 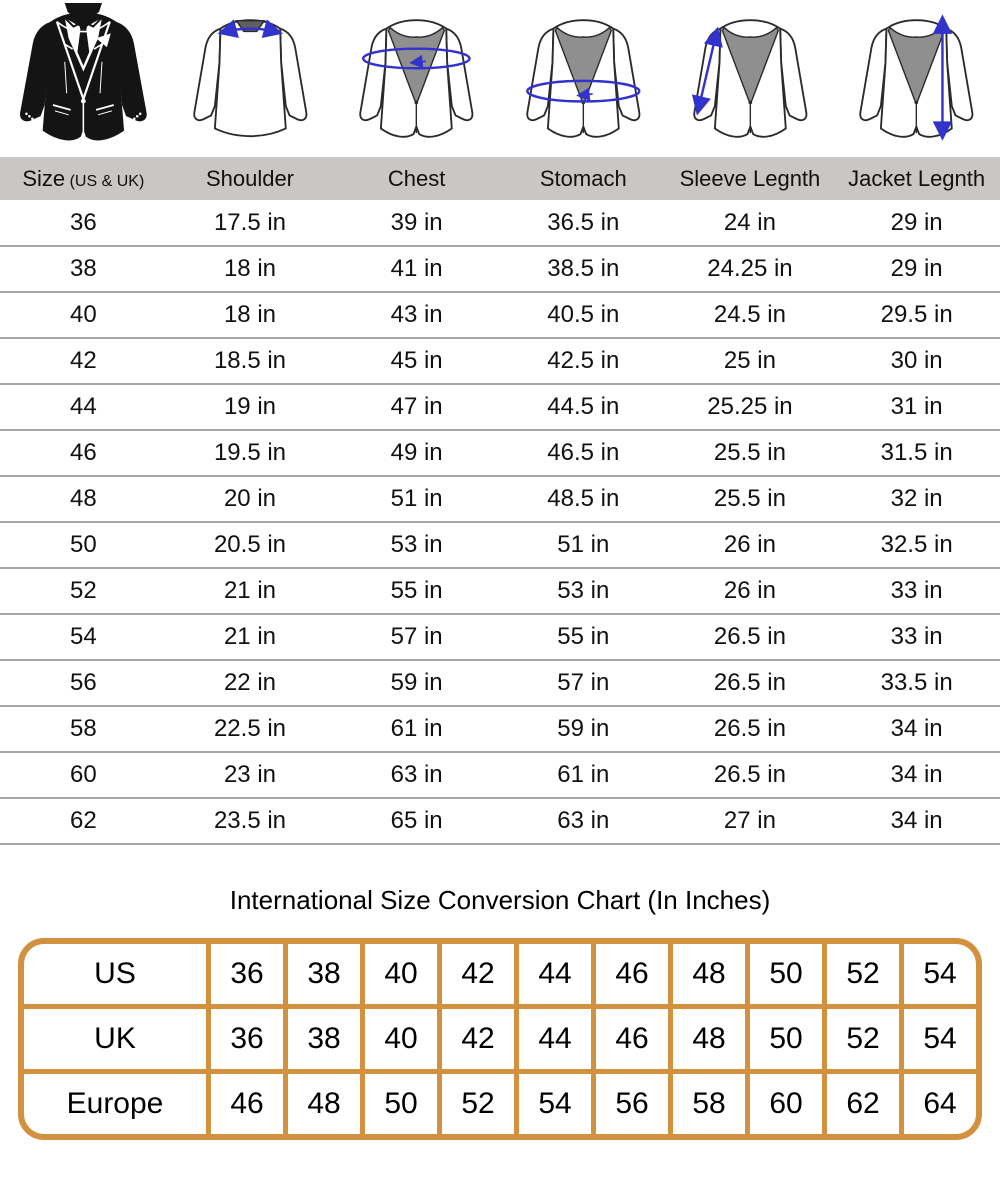 What do you see at coordinates (750, 315) in the screenshot?
I see `measurement-cell: 24.5 in` at bounding box center [750, 315].